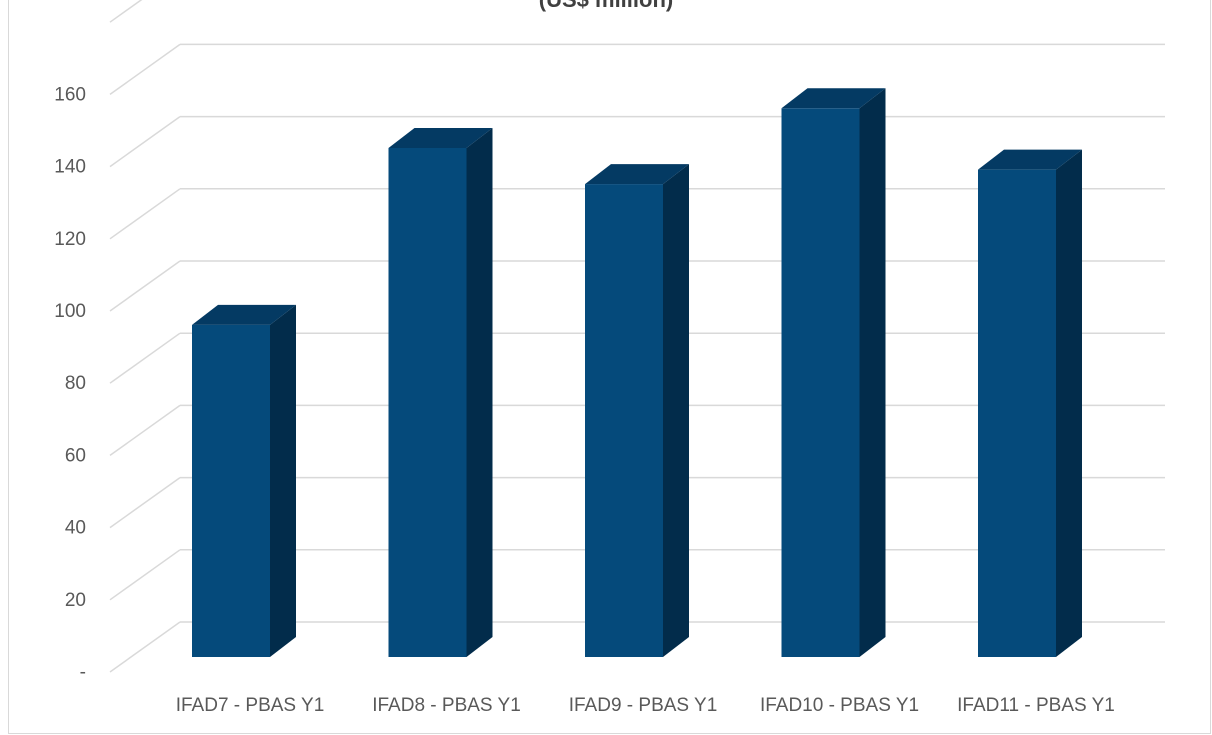 The height and width of the screenshot is (735, 1212). Describe the element at coordinates (70, 167) in the screenshot. I see `y-tick-label: 140` at that location.